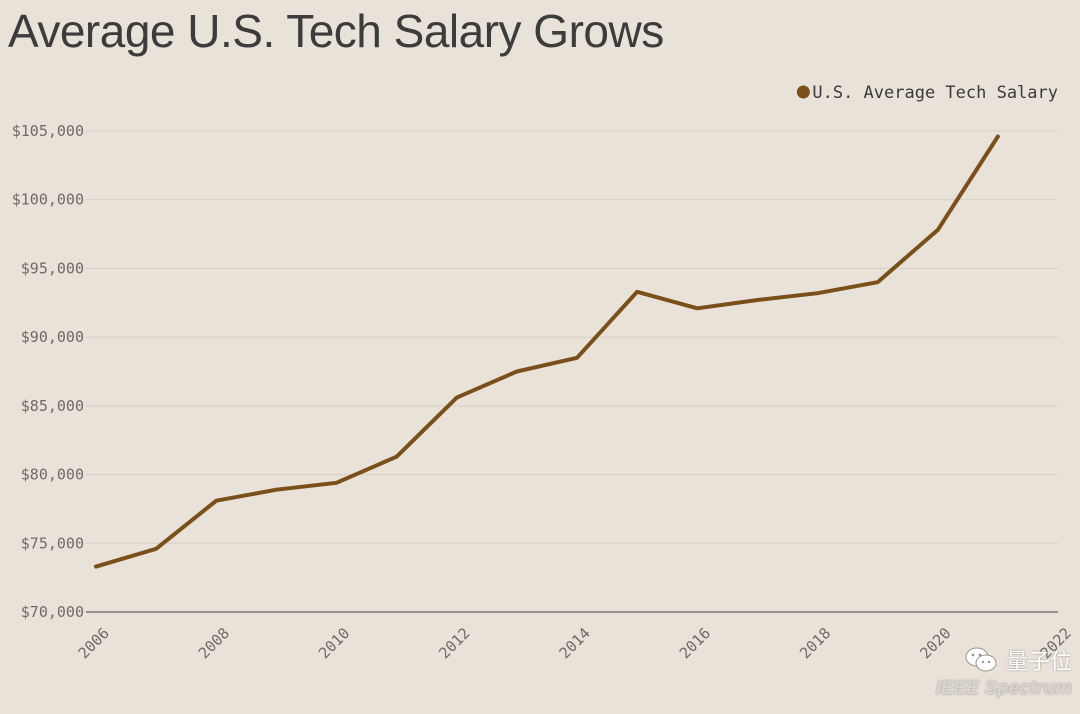 The height and width of the screenshot is (714, 1080). Describe the element at coordinates (1003, 688) in the screenshot. I see `watermark-source: IEEE Spectrum` at that location.